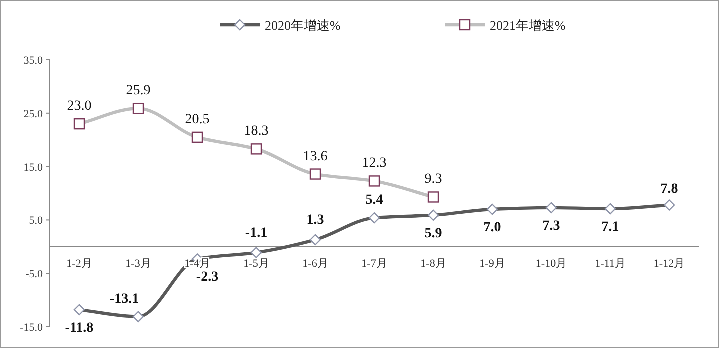 This screenshot has height=348, width=719. I want to click on x-tick-label: 1-8月, so click(433, 264).